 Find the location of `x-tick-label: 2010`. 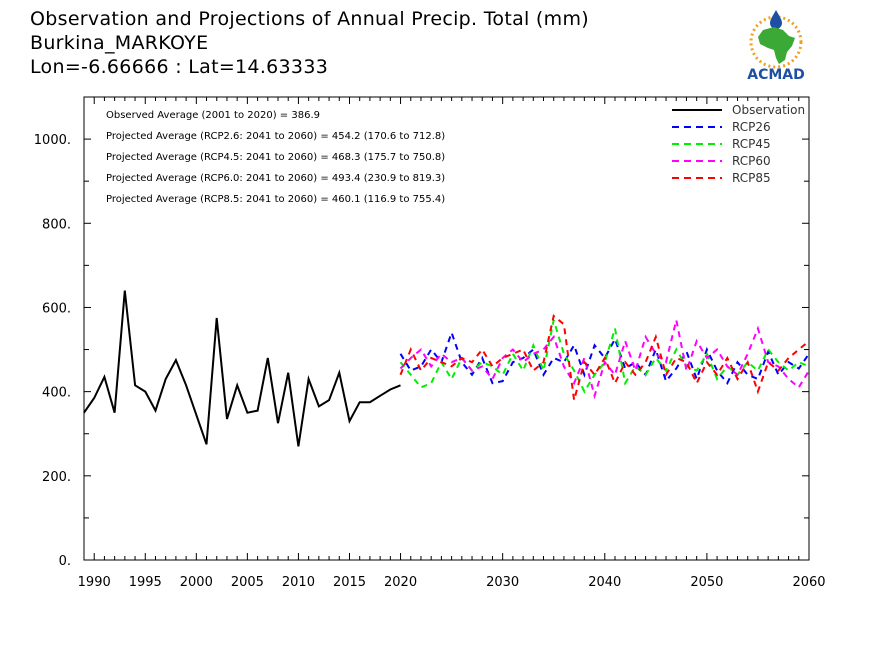

x-tick-label: 2010 is located at coordinates (298, 582).